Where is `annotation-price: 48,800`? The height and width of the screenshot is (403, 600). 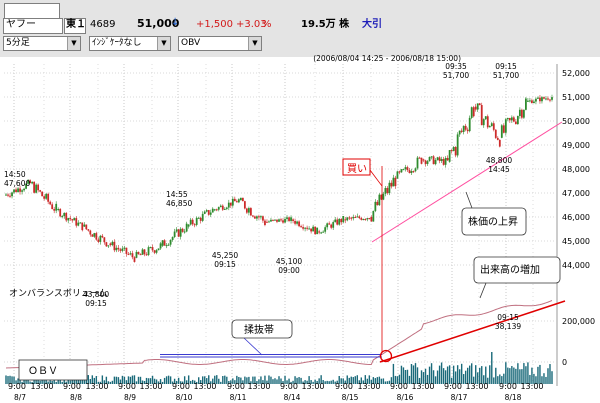
annotation-price: 48,800 is located at coordinates (499, 160).